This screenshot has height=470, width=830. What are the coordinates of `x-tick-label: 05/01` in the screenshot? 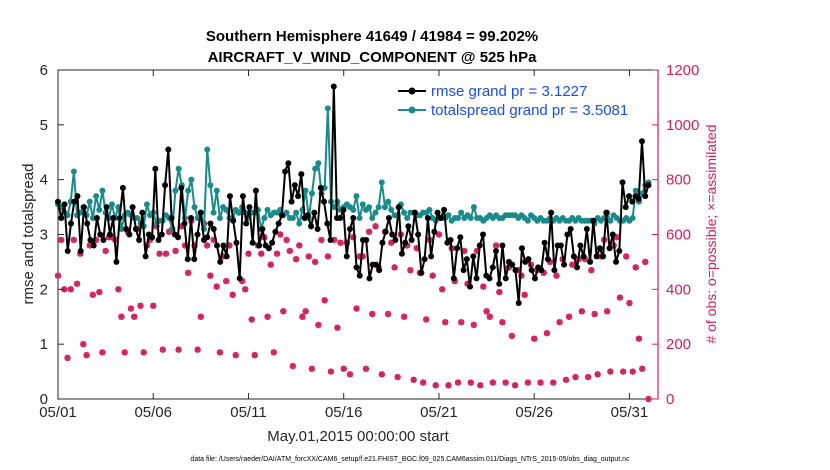 It's located at (58, 412).